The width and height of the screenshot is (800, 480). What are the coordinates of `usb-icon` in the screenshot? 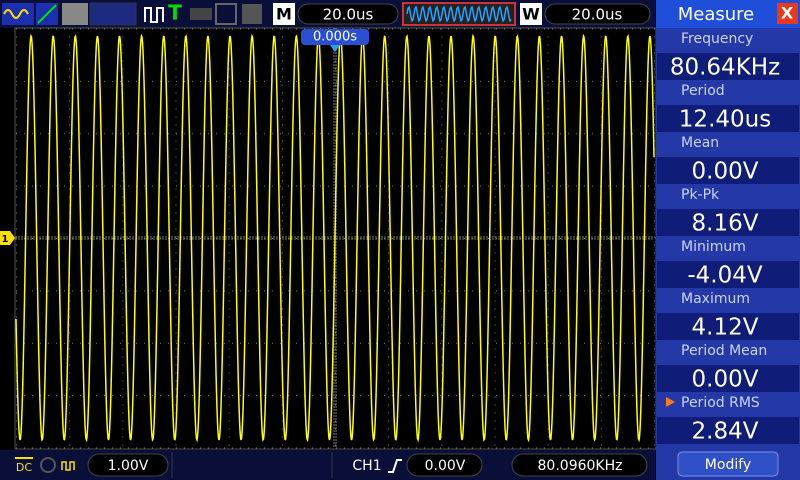 It's located at (201, 14).